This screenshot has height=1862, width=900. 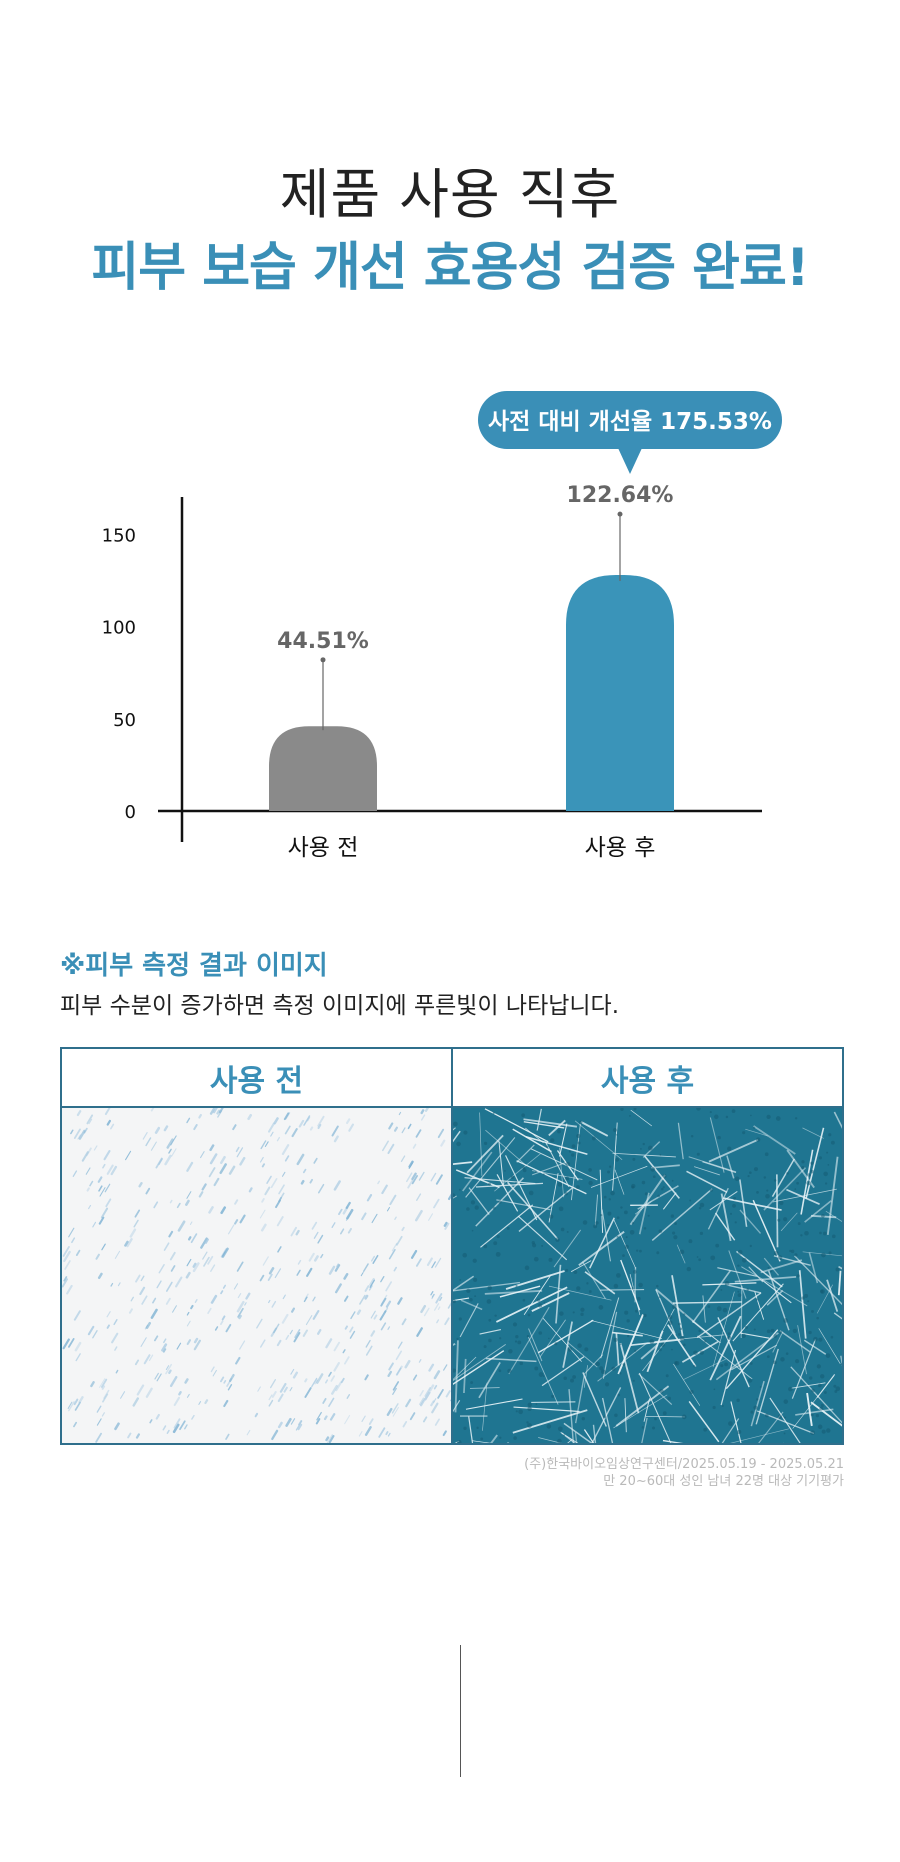 What do you see at coordinates (119, 628) in the screenshot?
I see `y-tick-label: 100` at bounding box center [119, 628].